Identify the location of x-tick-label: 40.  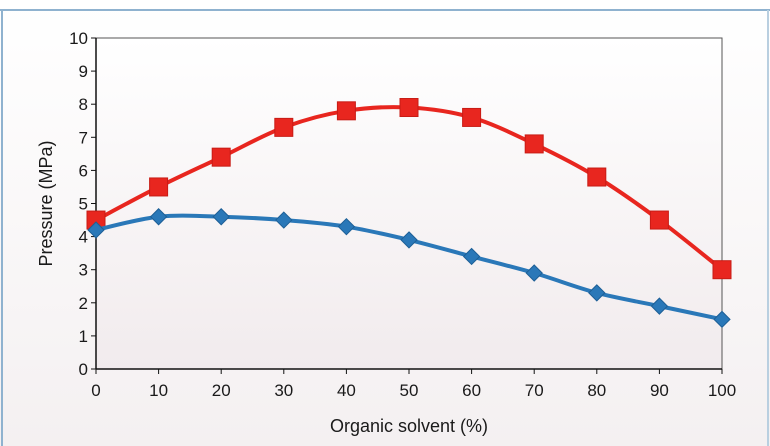
(346, 390).